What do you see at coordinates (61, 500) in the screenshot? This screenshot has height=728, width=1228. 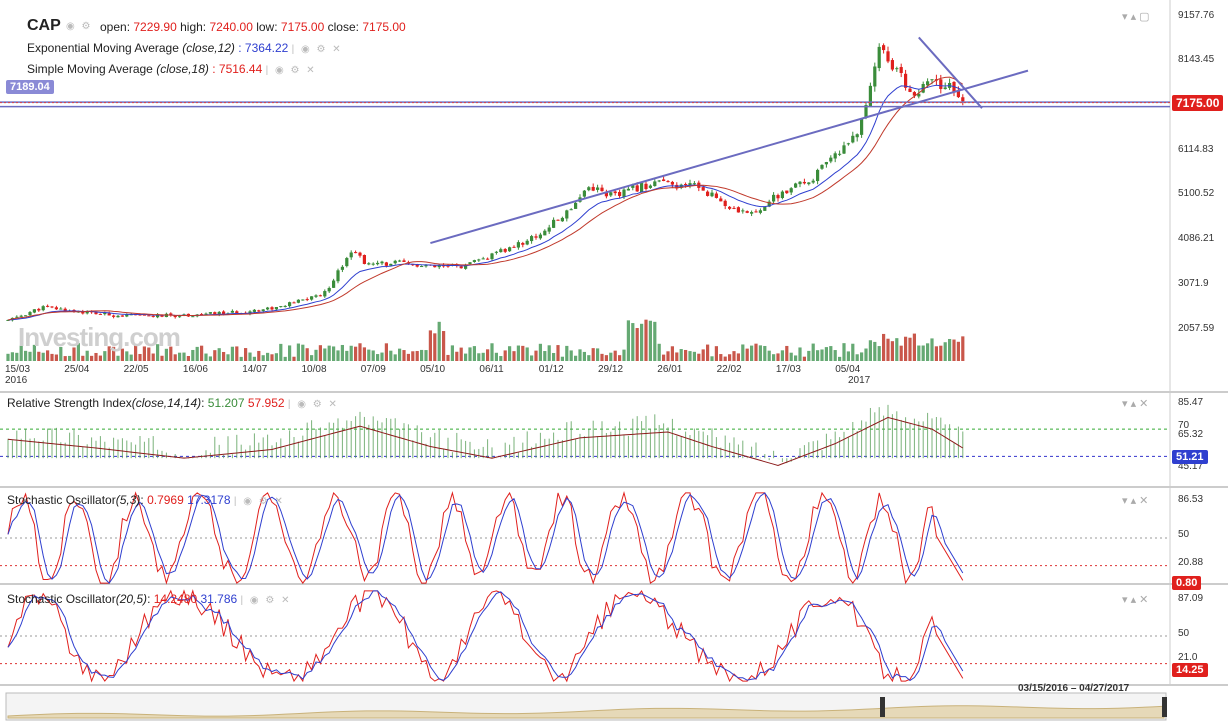 I see `stoch1-name: Stochastic Oscillator` at bounding box center [61, 500].